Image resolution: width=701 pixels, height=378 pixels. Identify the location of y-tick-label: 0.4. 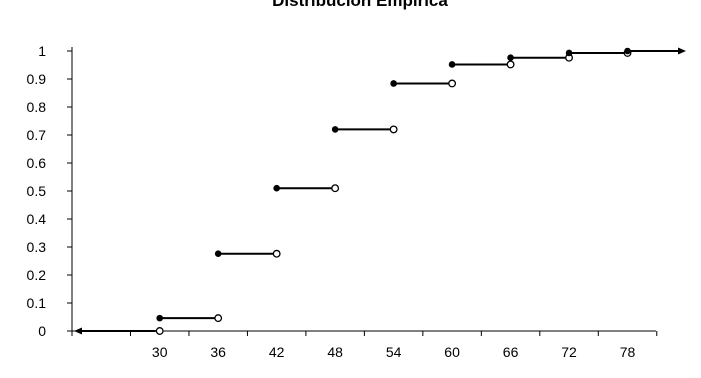
(37, 219).